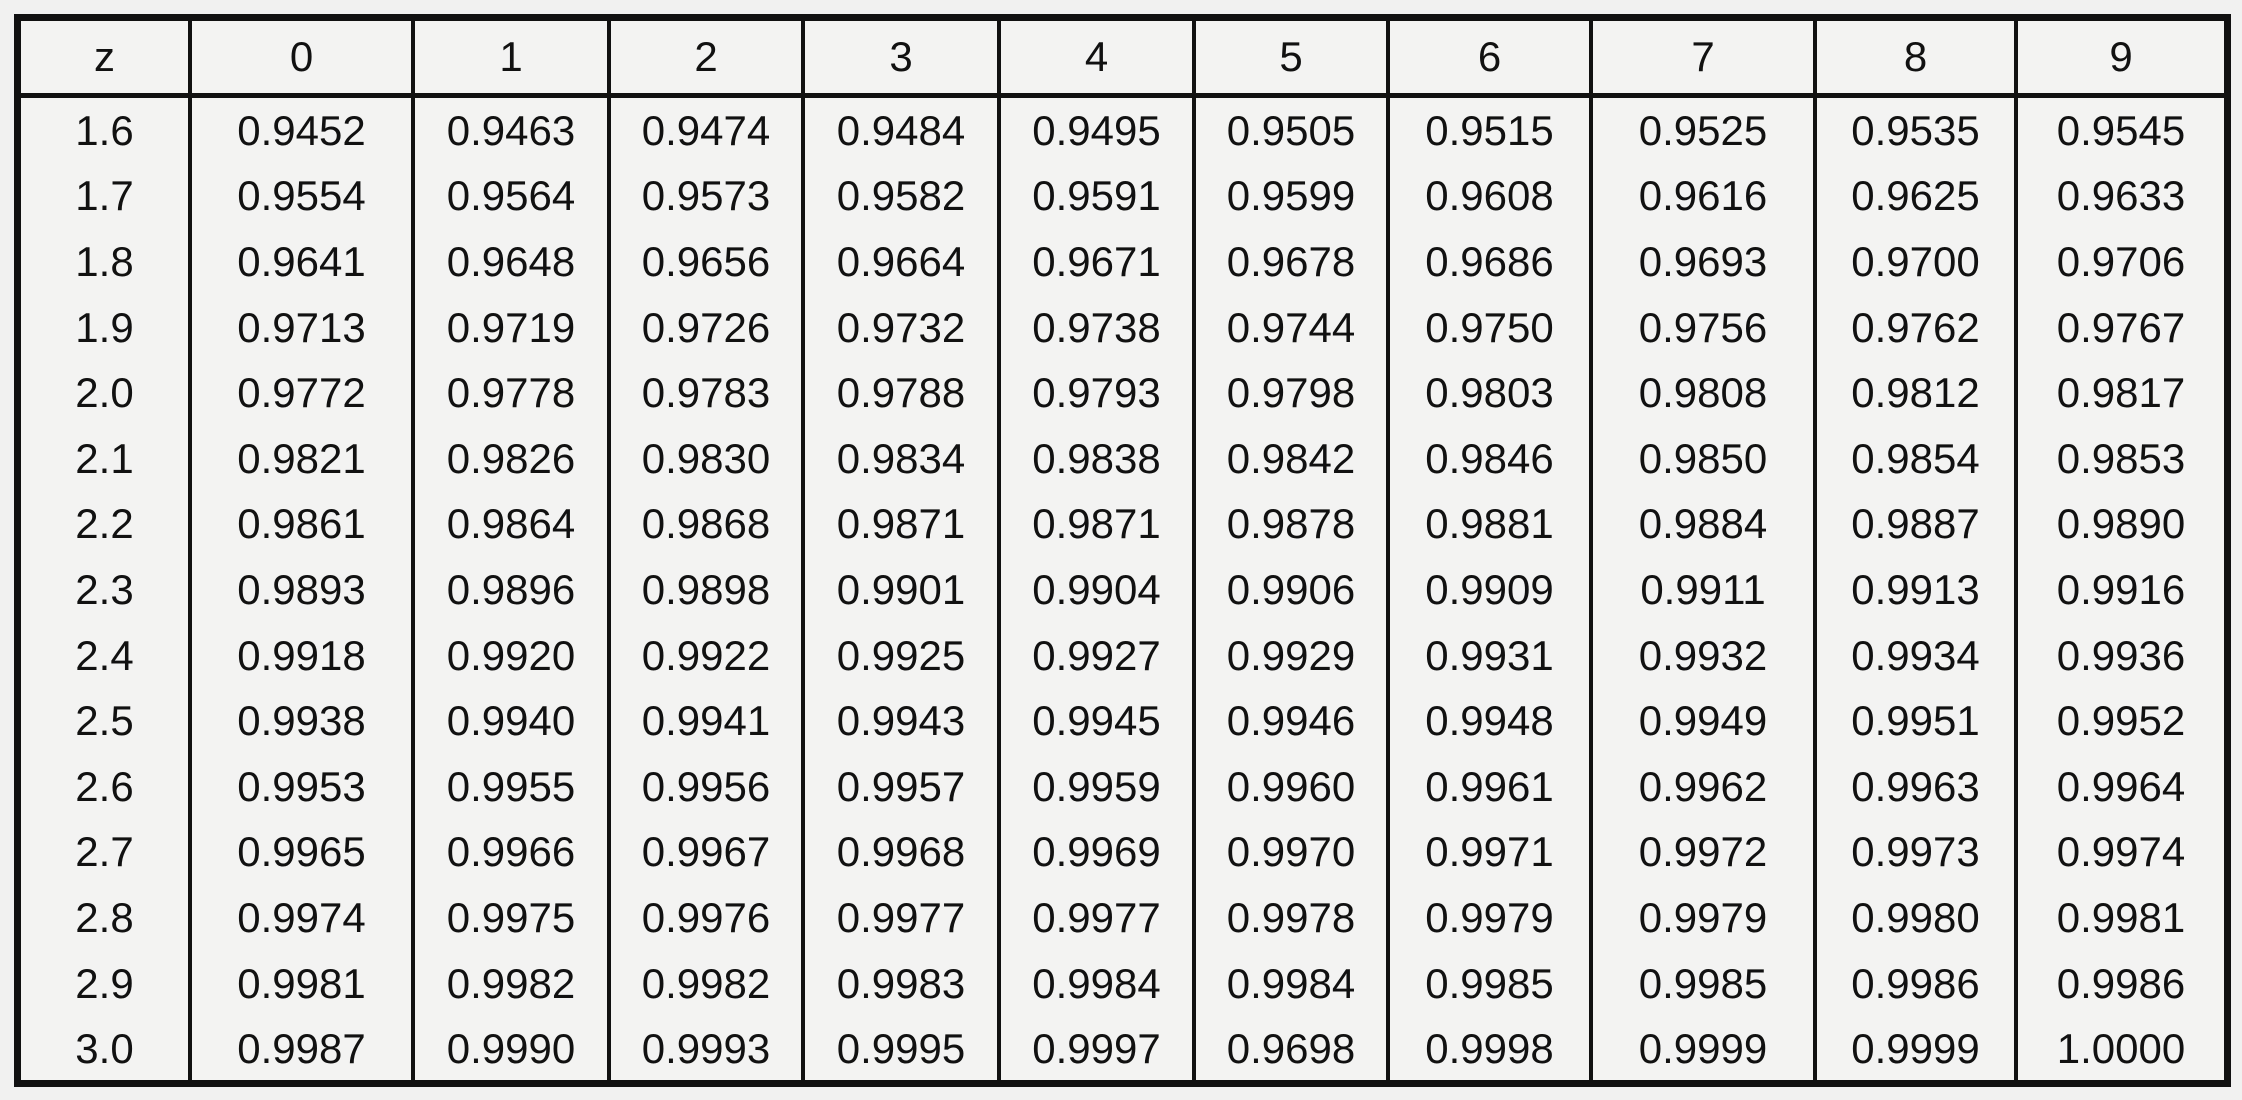 Image resolution: width=2242 pixels, height=1100 pixels. What do you see at coordinates (1702, 262) in the screenshot?
I see `value-cell: 0.9693` at bounding box center [1702, 262].